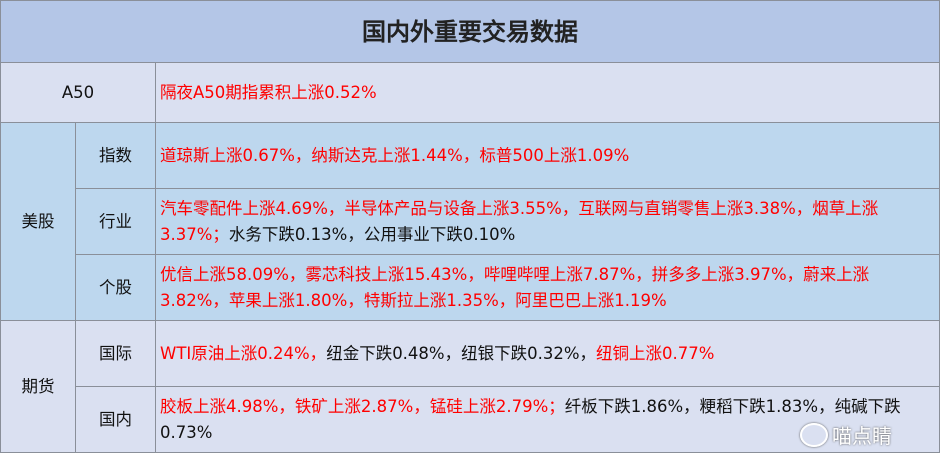 The image size is (940, 455). I want to click on watermark-text: 喵点睛, so click(862, 436).